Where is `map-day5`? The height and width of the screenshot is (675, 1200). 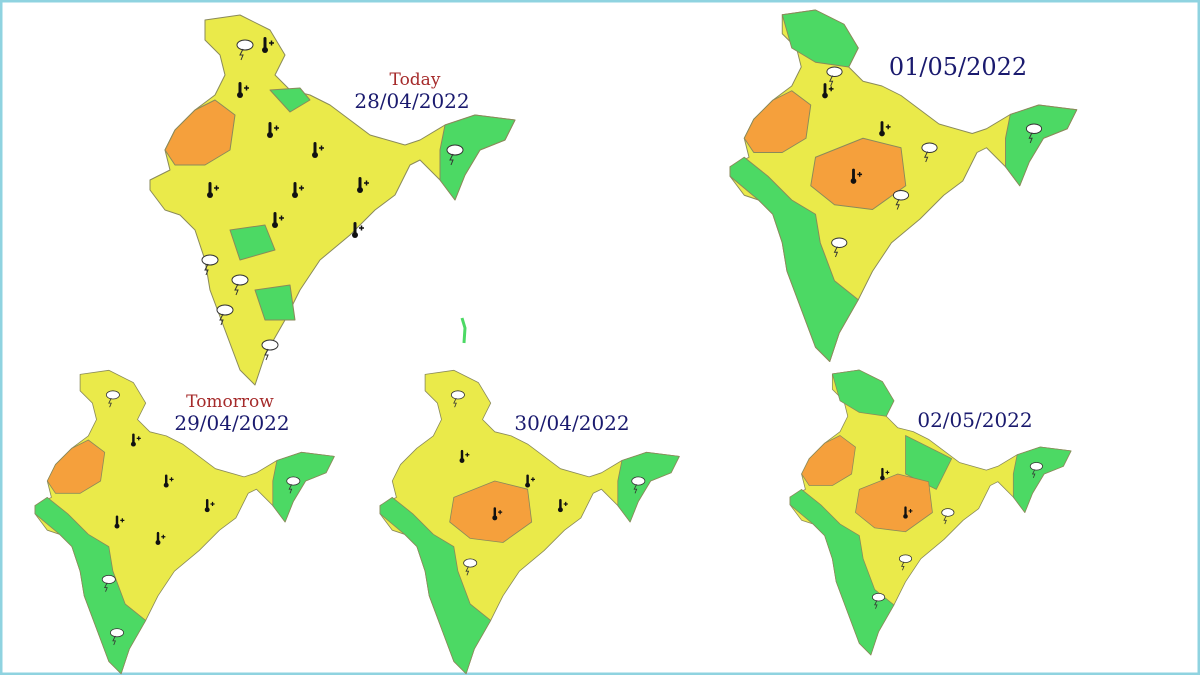
map-day5 is located at coordinates (930, 512).